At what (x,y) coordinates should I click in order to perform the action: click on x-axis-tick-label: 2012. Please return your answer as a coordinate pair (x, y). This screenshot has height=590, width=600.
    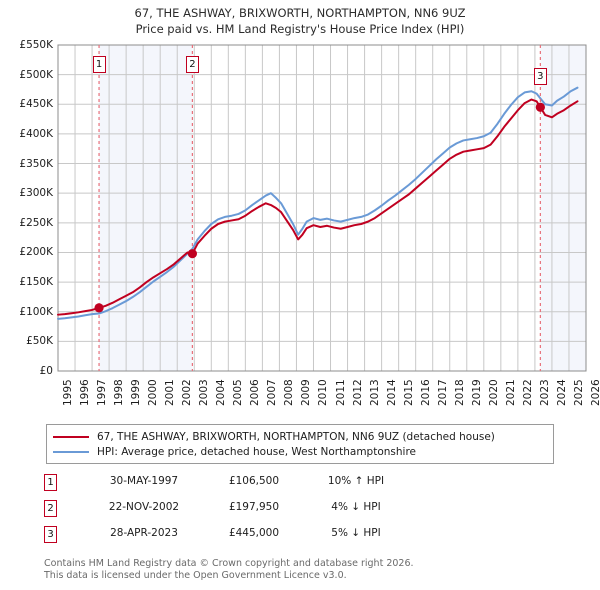
    Looking at the image, I should click on (357, 392).